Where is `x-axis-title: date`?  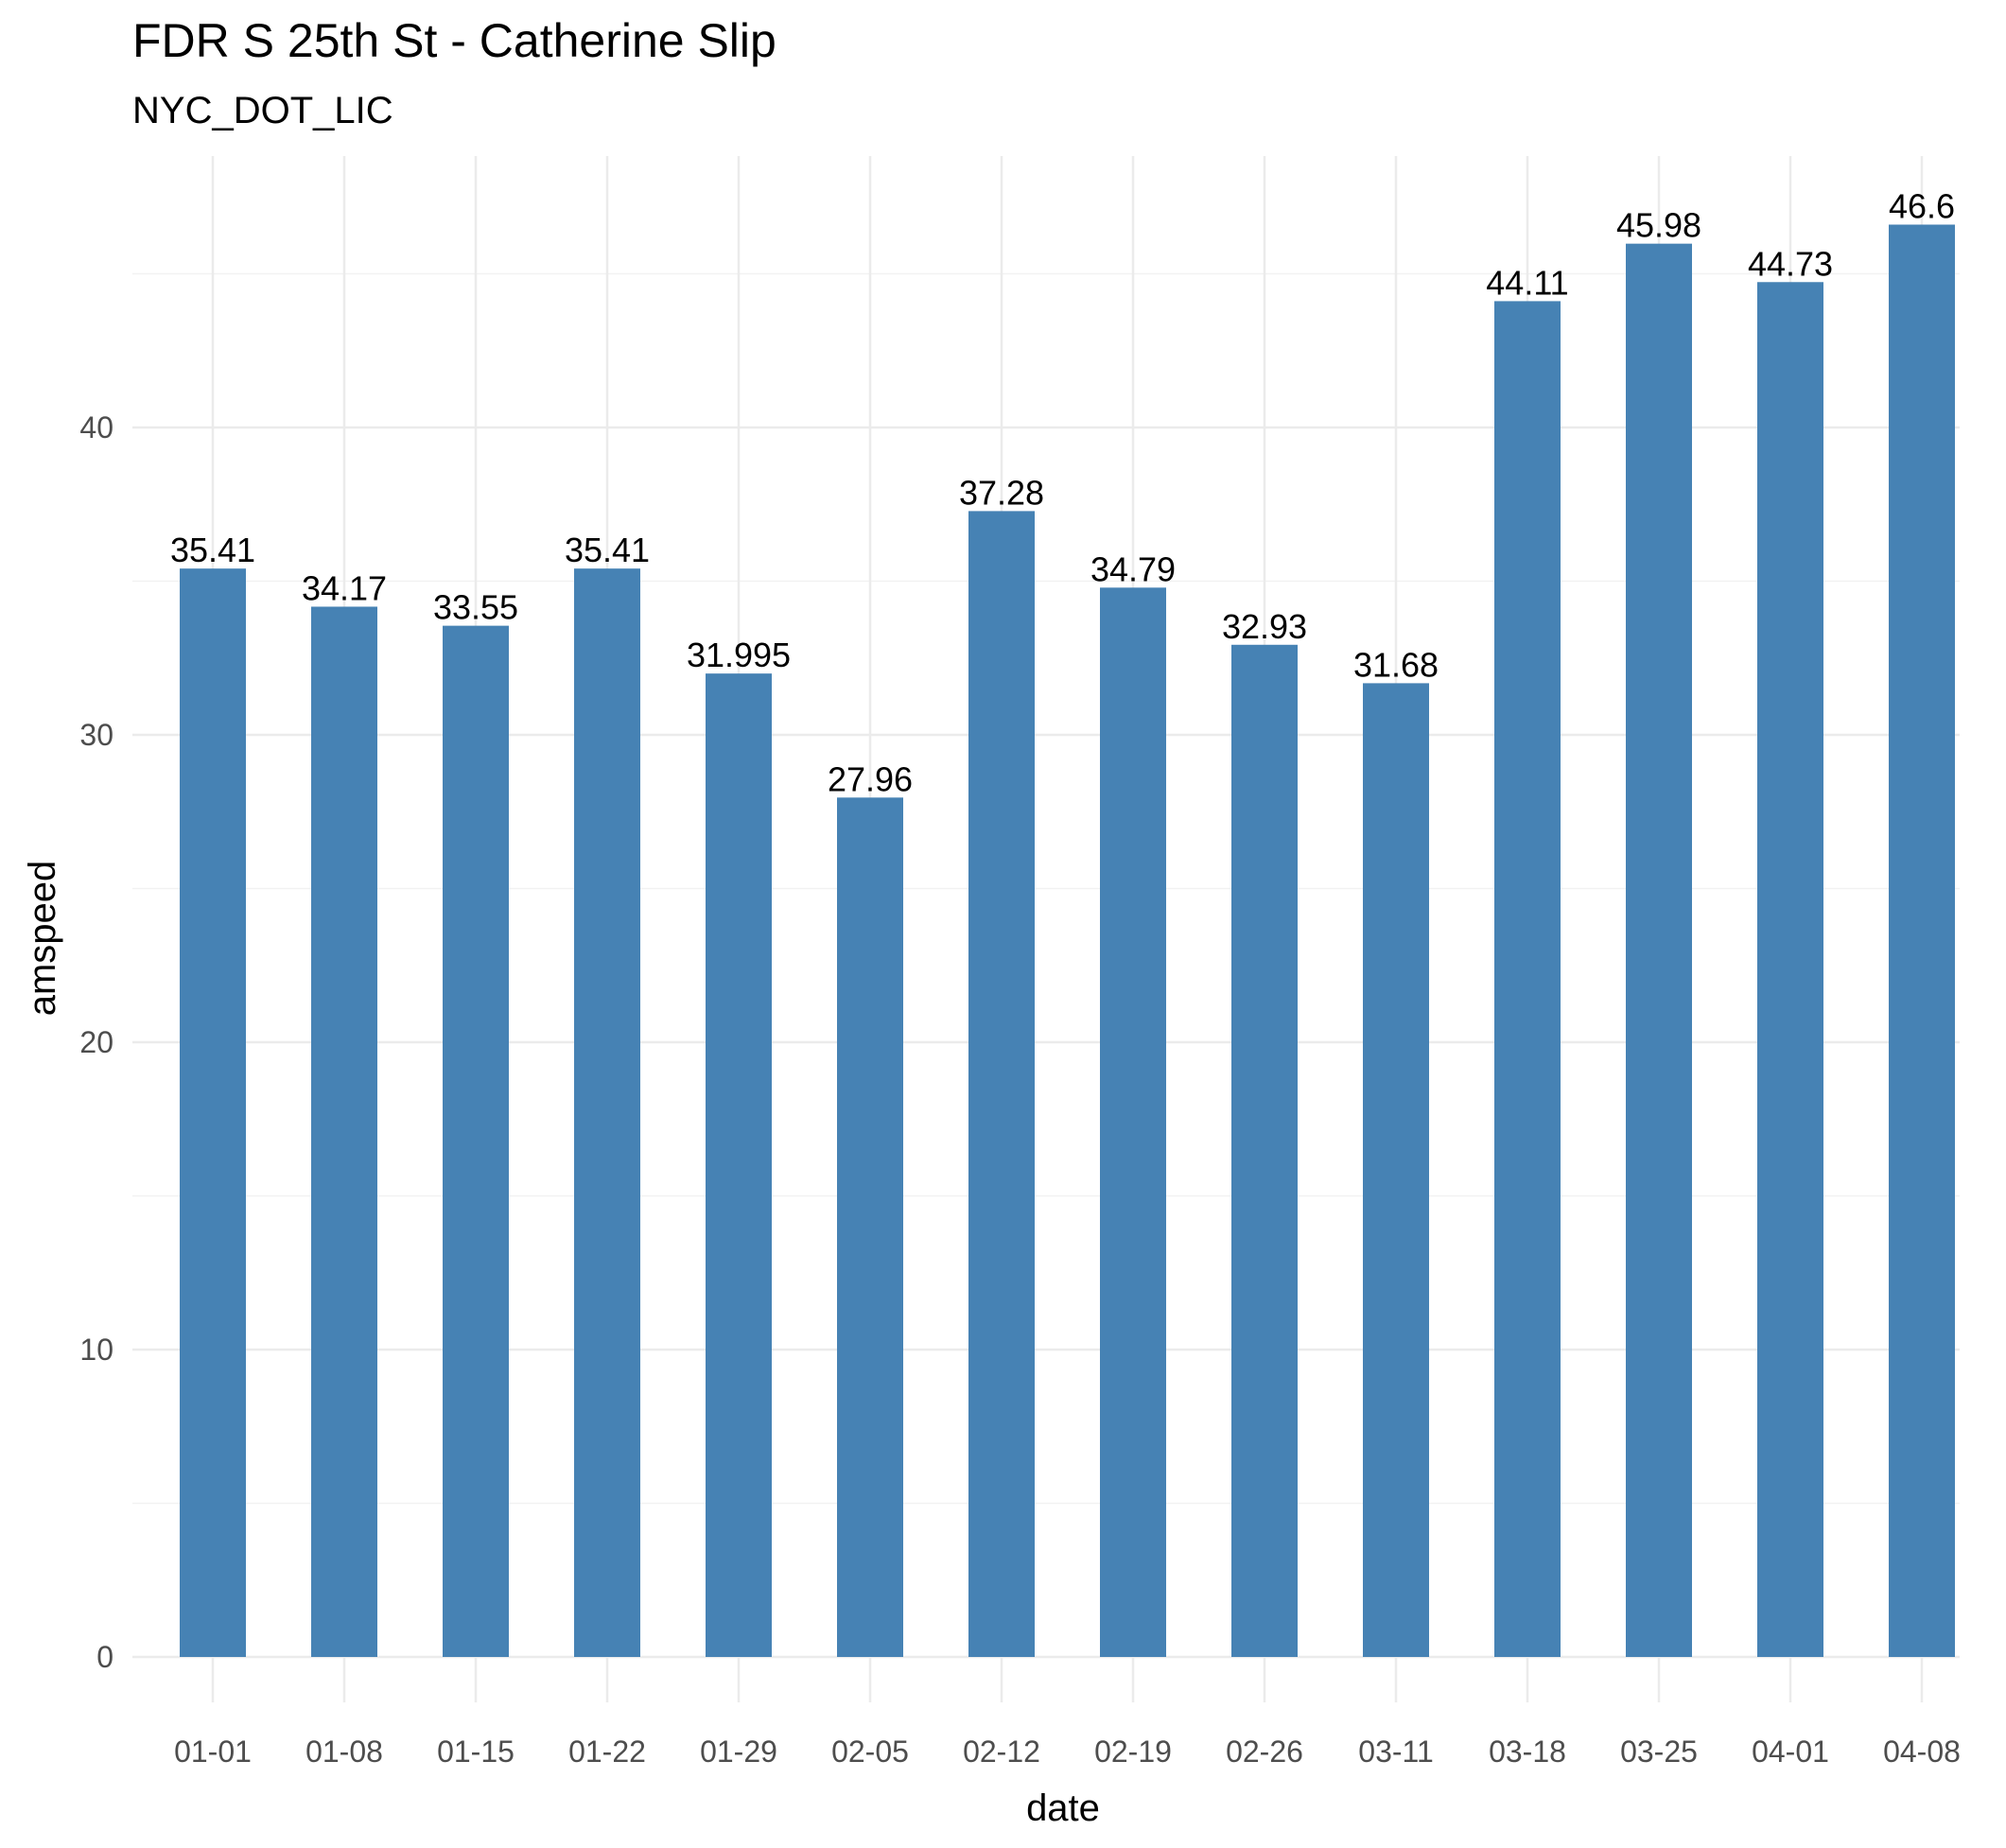
x-axis-title: date is located at coordinates (1063, 1808).